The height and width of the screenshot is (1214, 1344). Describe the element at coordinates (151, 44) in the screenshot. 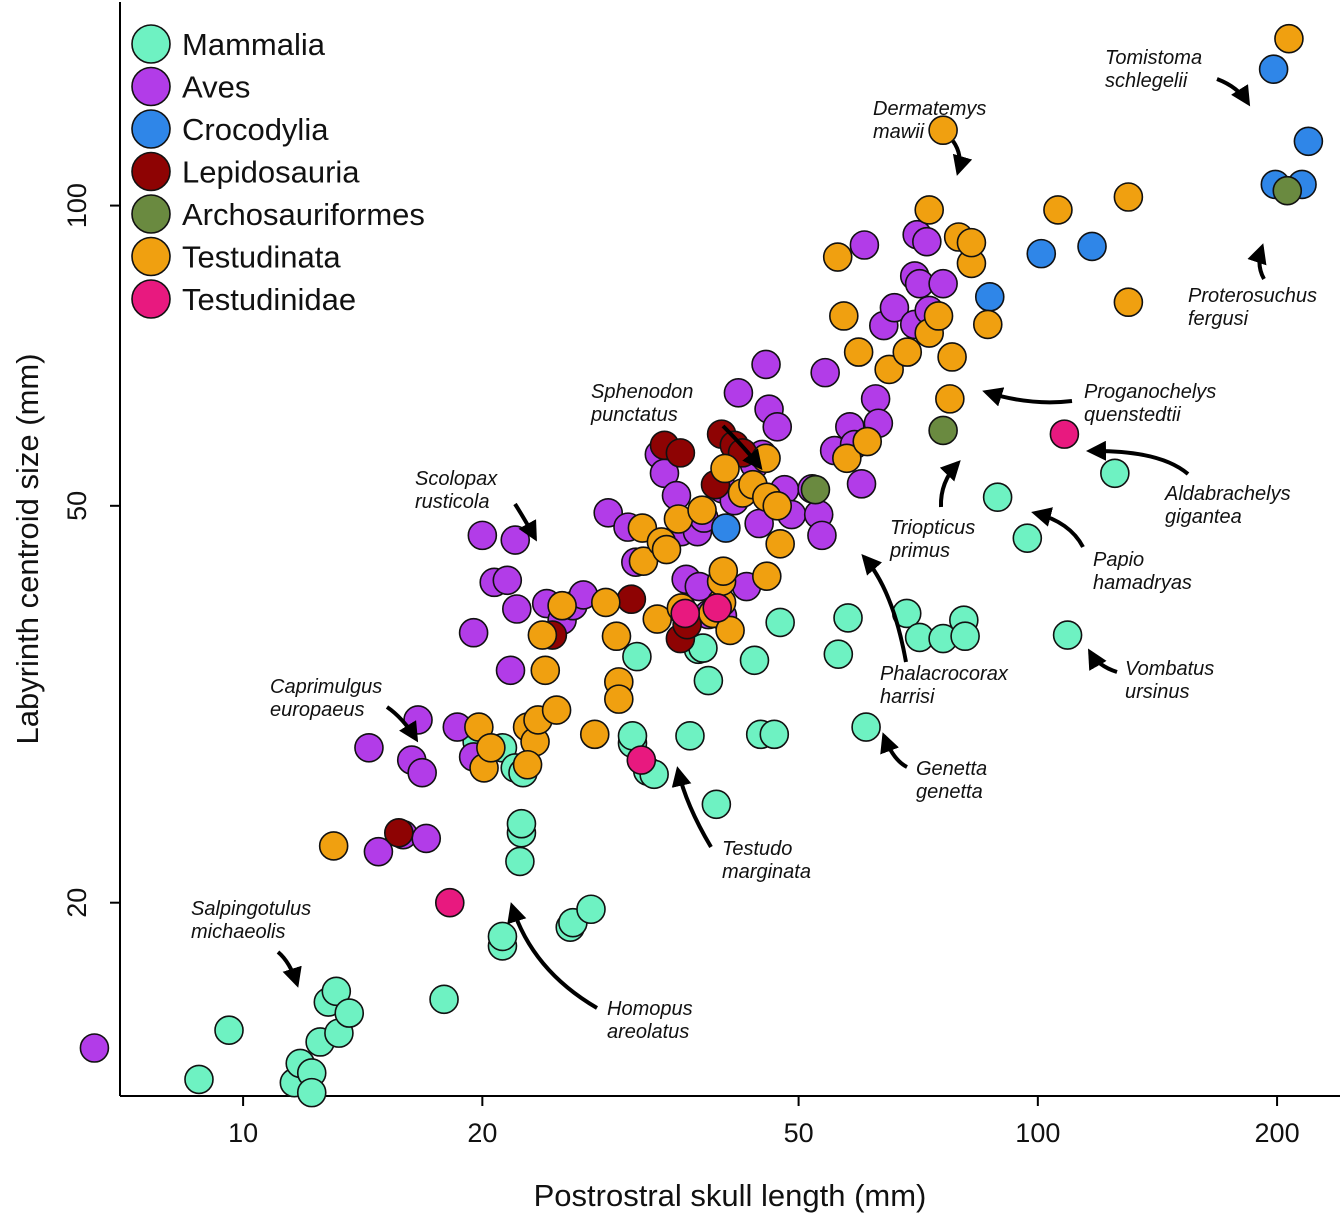

I see `legend-marker-mammalia` at that location.